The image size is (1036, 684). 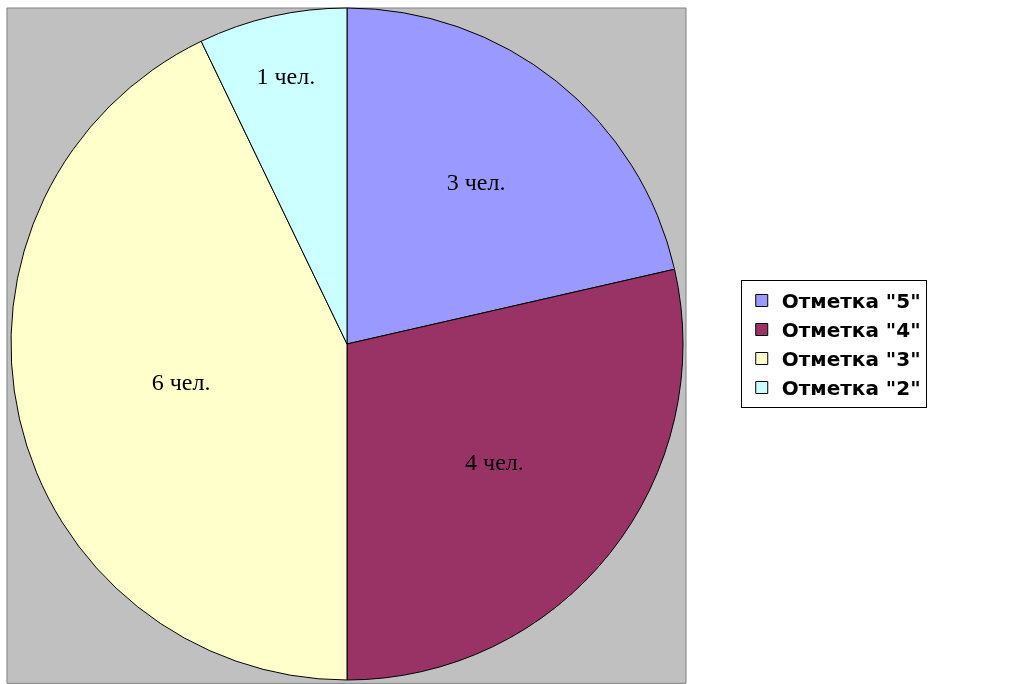 I want to click on data-label: 6 чел., so click(x=181, y=381).